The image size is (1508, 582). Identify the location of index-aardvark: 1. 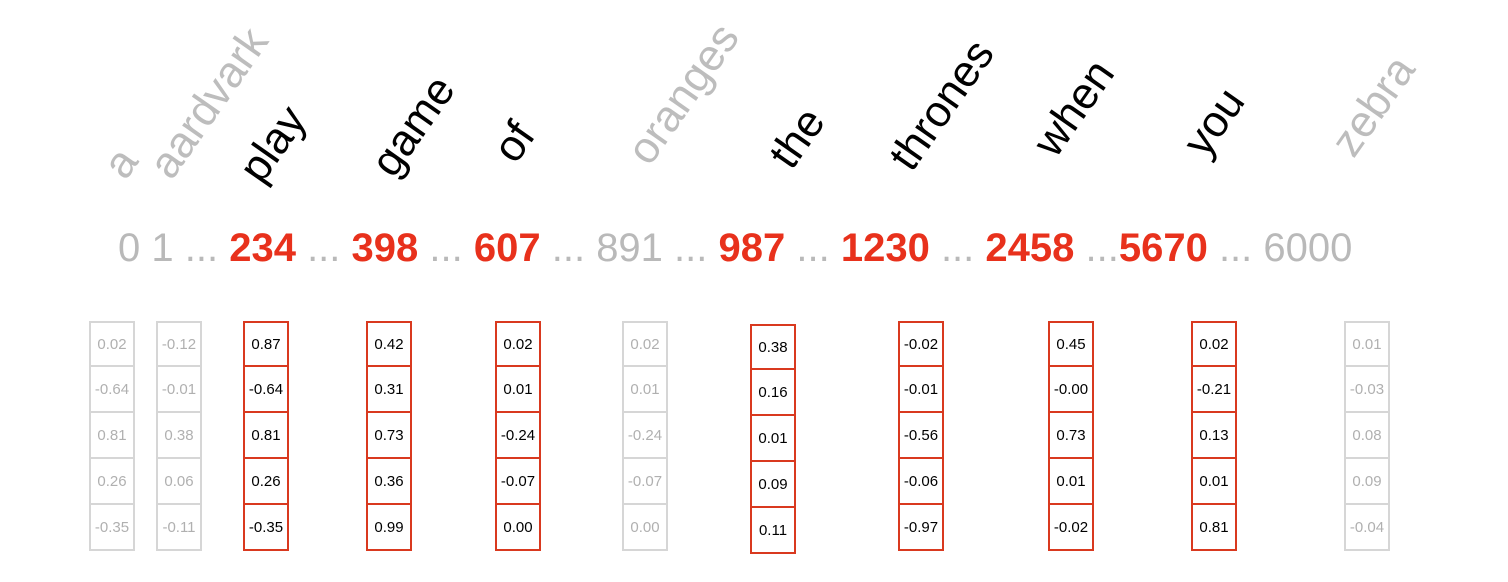
(162, 248).